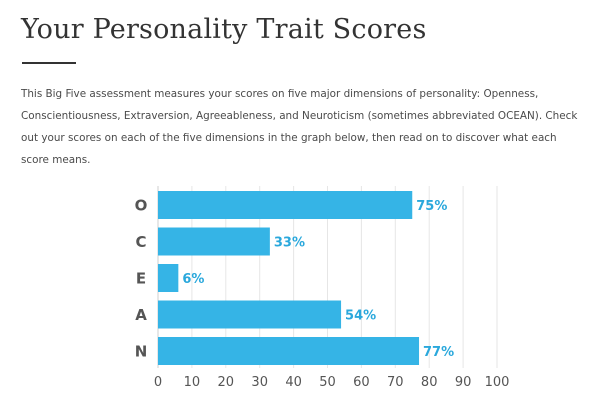 The width and height of the screenshot is (602, 406). I want to click on page-title: Your Personality Trait Scores, so click(224, 29).